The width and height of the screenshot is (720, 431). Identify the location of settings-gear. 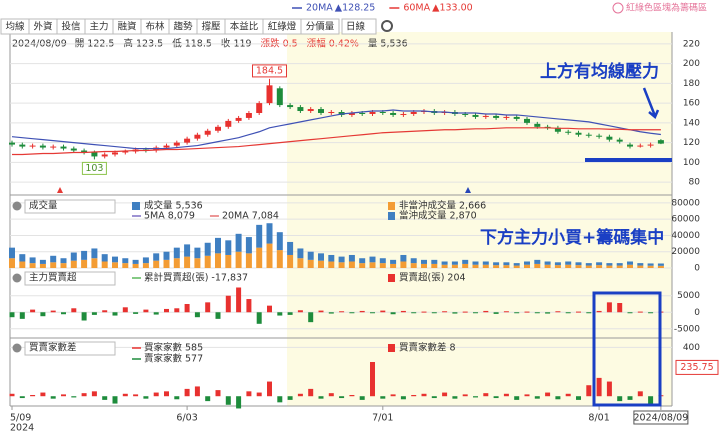
(387, 26).